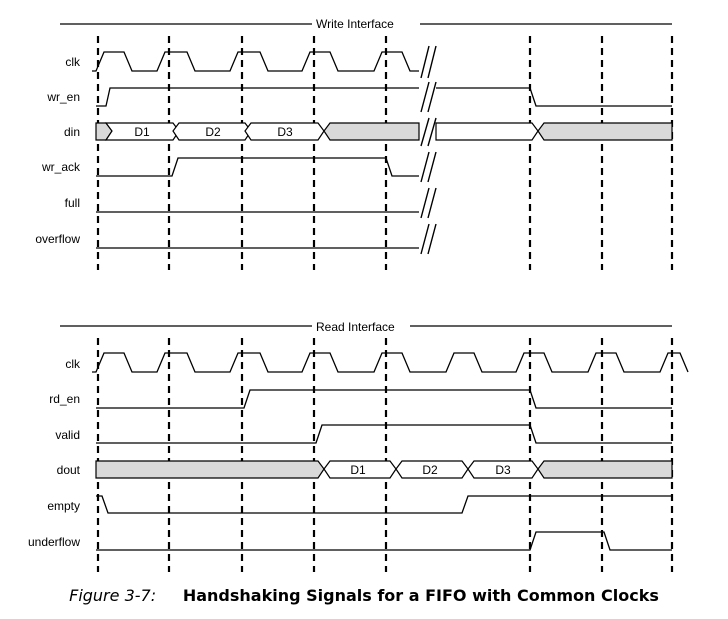 This screenshot has height=619, width=728. What do you see at coordinates (503, 470) in the screenshot?
I see `dout-label-d3: D3` at bounding box center [503, 470].